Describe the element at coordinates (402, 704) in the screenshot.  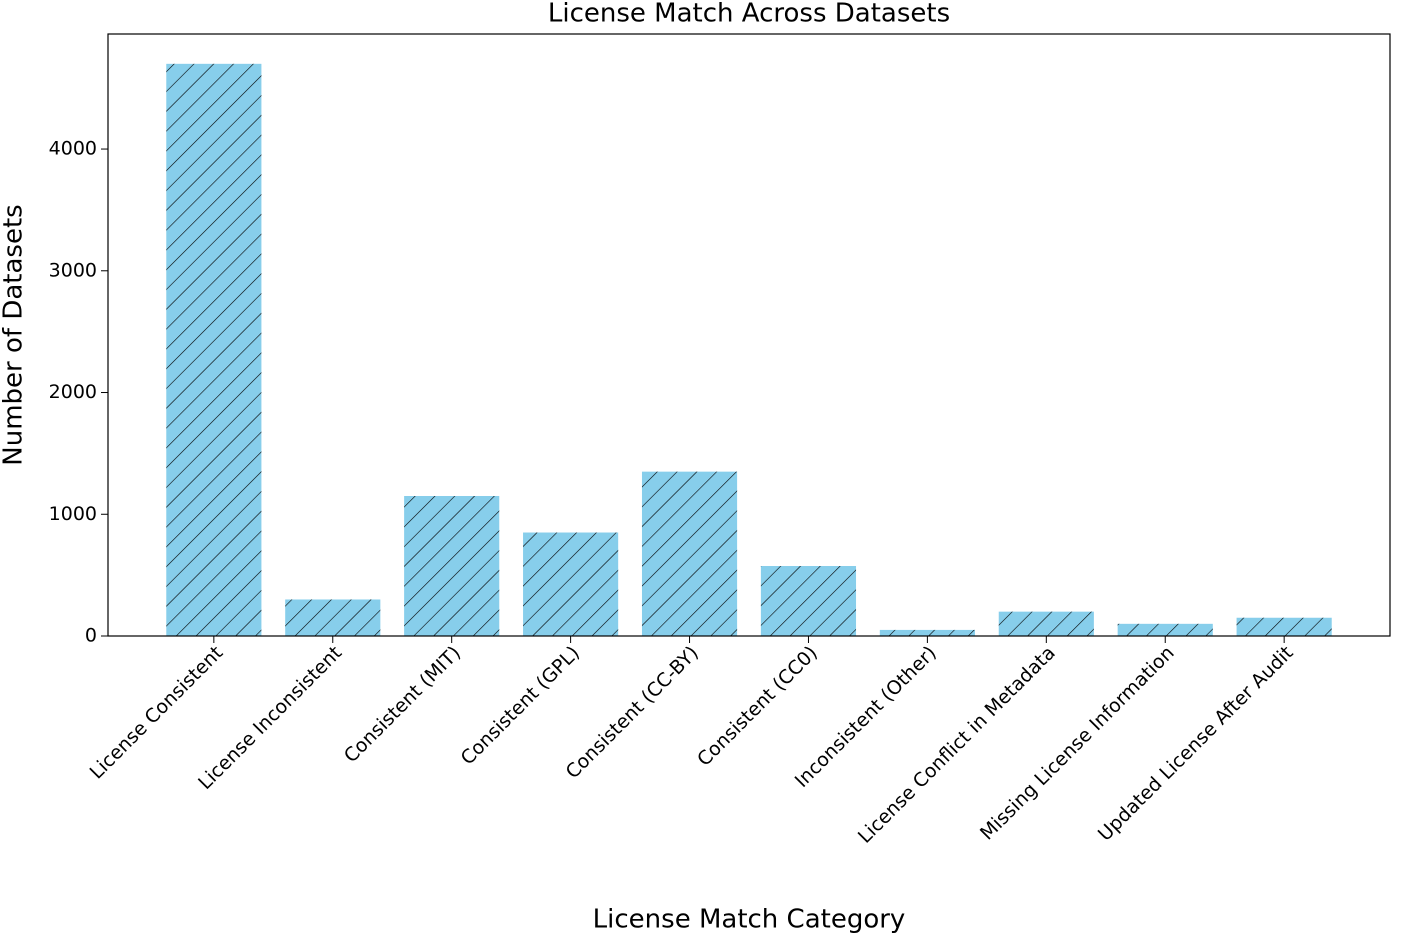
I see `x-tick-label: Consistent (MIT)` at that location.